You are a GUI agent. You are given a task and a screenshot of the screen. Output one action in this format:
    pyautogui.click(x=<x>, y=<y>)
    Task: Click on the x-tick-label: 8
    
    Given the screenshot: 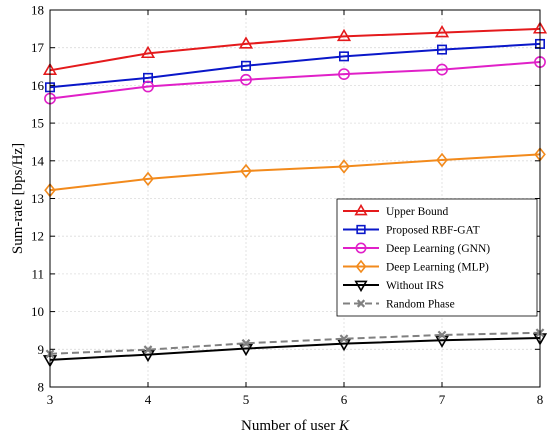 What is the action you would take?
    pyautogui.click(x=540, y=399)
    